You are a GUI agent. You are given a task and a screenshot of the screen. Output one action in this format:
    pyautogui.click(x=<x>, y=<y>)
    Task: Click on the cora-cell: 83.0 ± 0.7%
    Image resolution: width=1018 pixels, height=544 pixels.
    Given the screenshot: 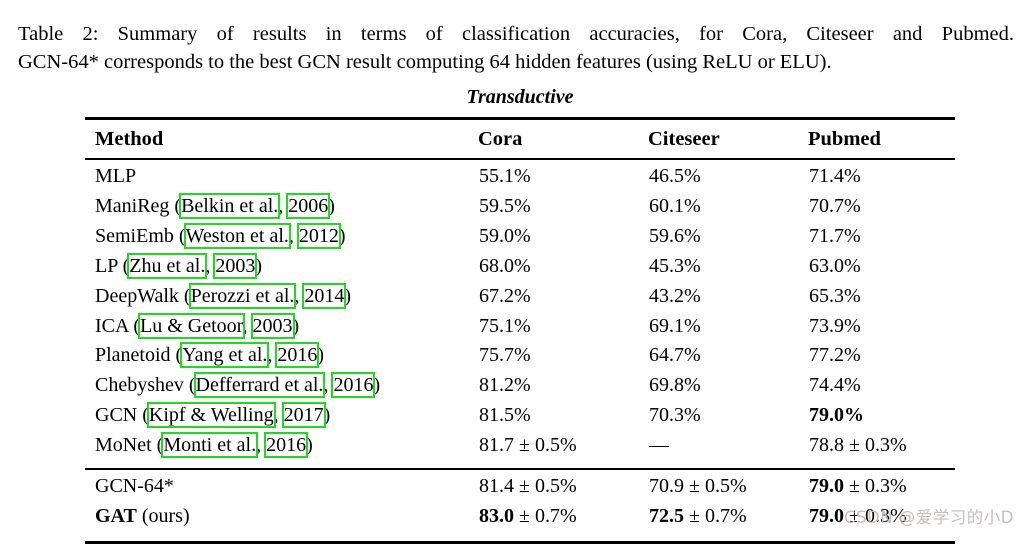 What is the action you would take?
    pyautogui.click(x=563, y=522)
    